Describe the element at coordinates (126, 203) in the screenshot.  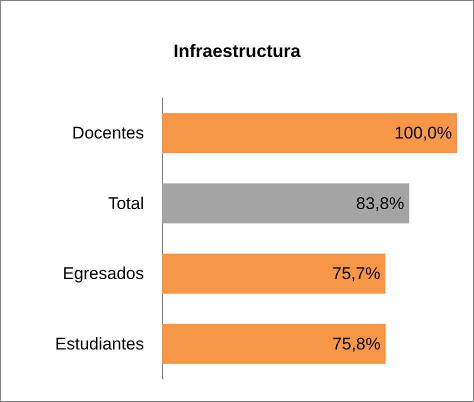
I see `y-tick-label: Total` at that location.